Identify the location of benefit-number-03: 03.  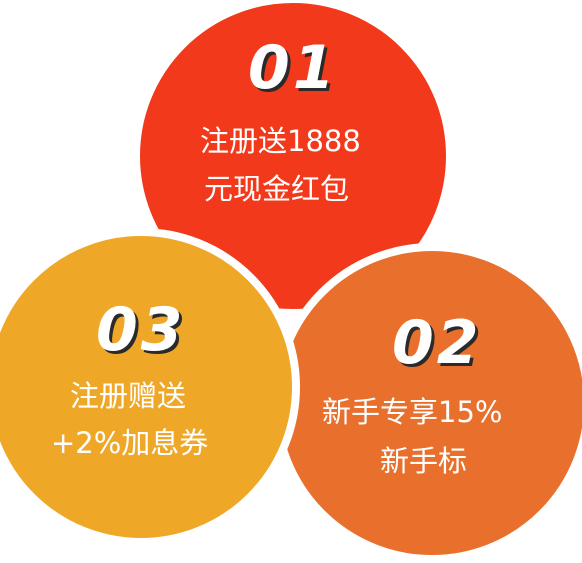
(141, 330).